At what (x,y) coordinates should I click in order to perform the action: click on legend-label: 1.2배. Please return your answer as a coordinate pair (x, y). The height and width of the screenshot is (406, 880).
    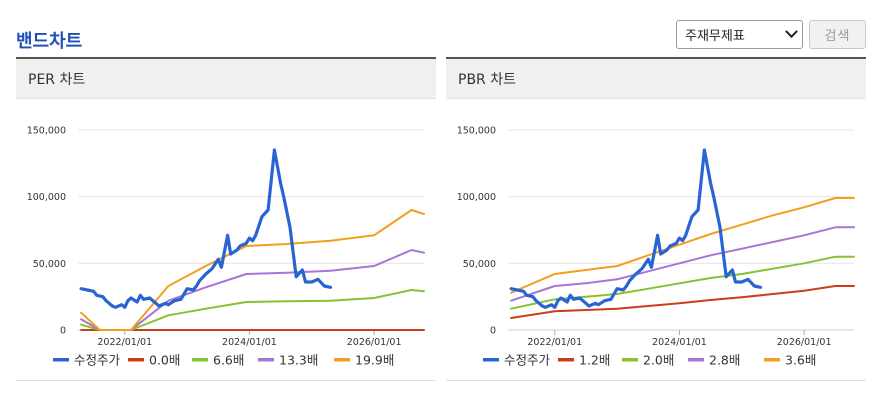
    Looking at the image, I should click on (594, 360).